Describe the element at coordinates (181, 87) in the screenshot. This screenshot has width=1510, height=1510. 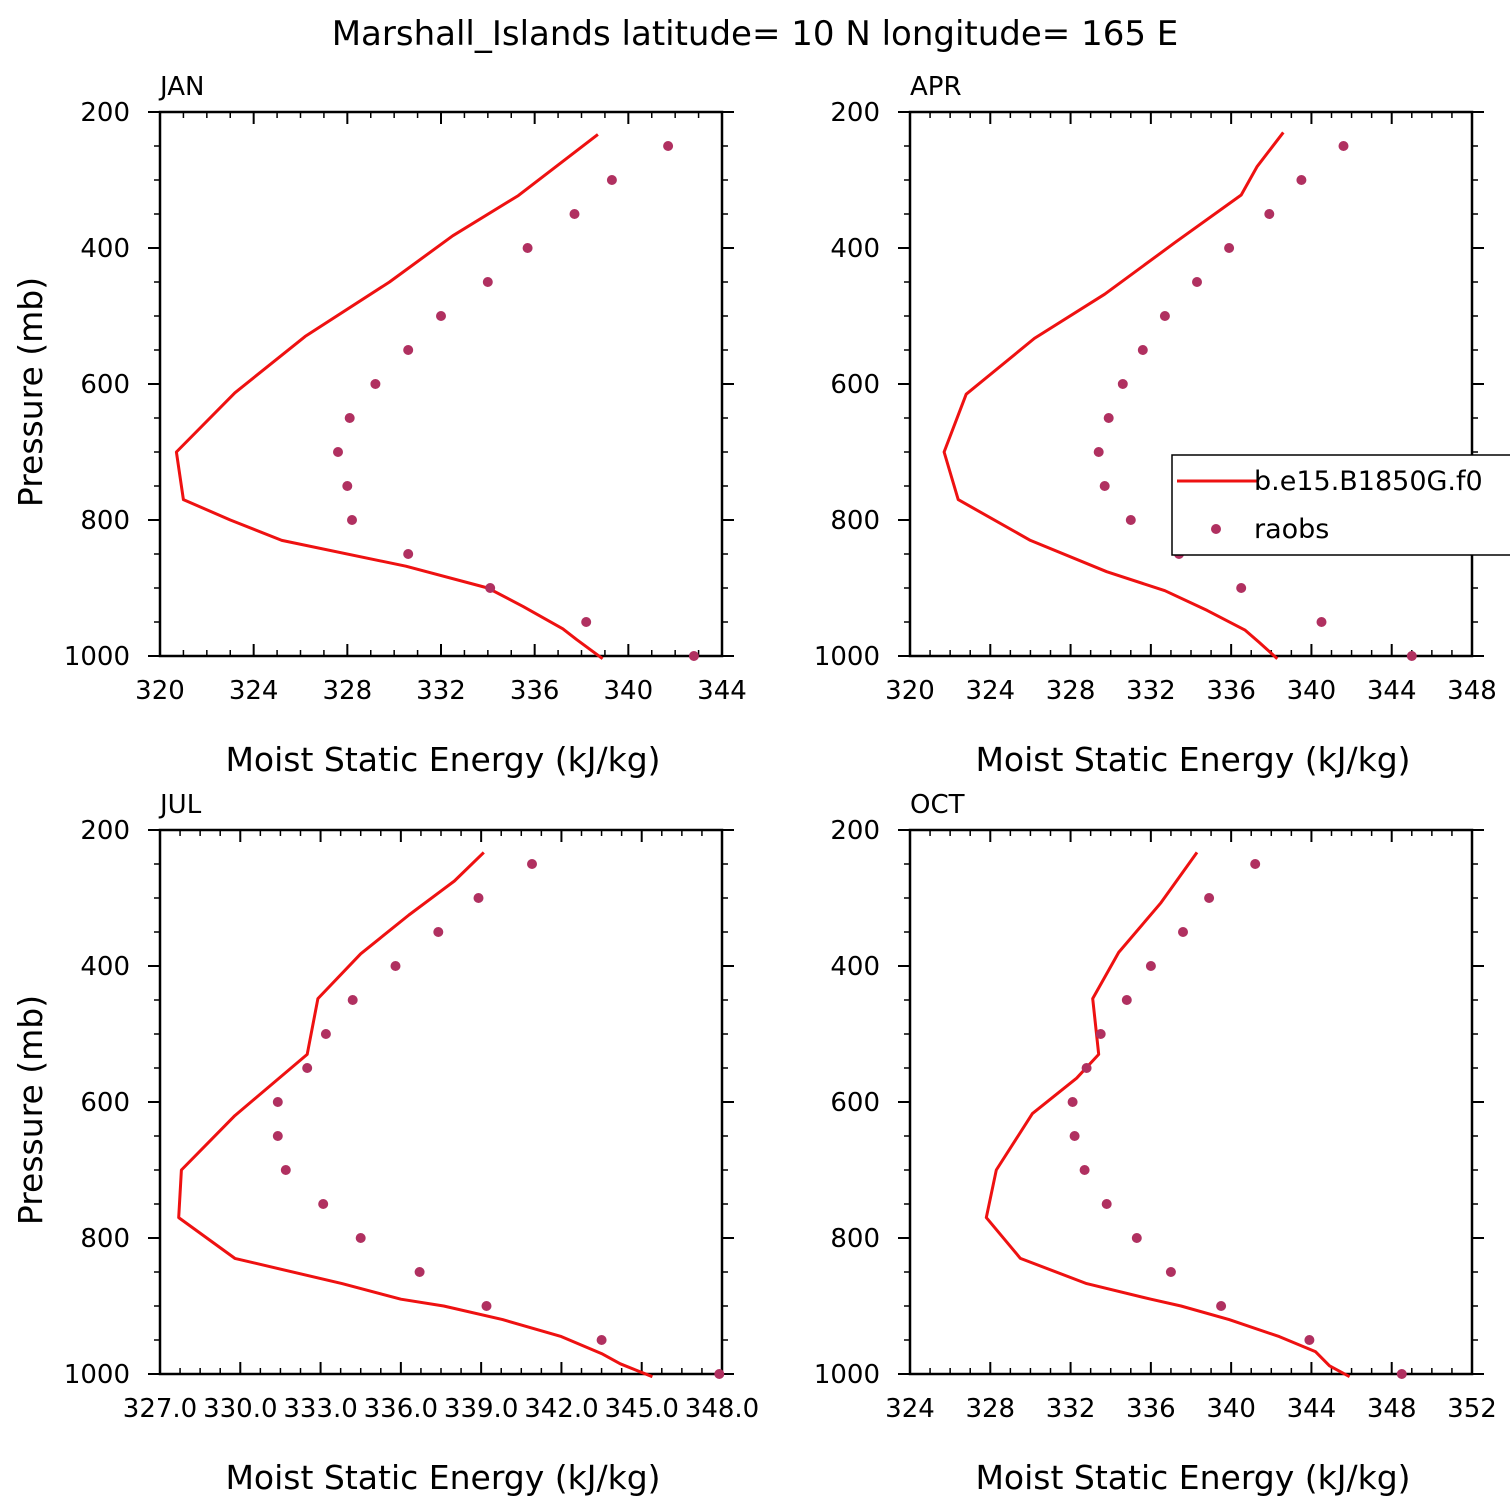
I see `panel-label: JAN` at that location.